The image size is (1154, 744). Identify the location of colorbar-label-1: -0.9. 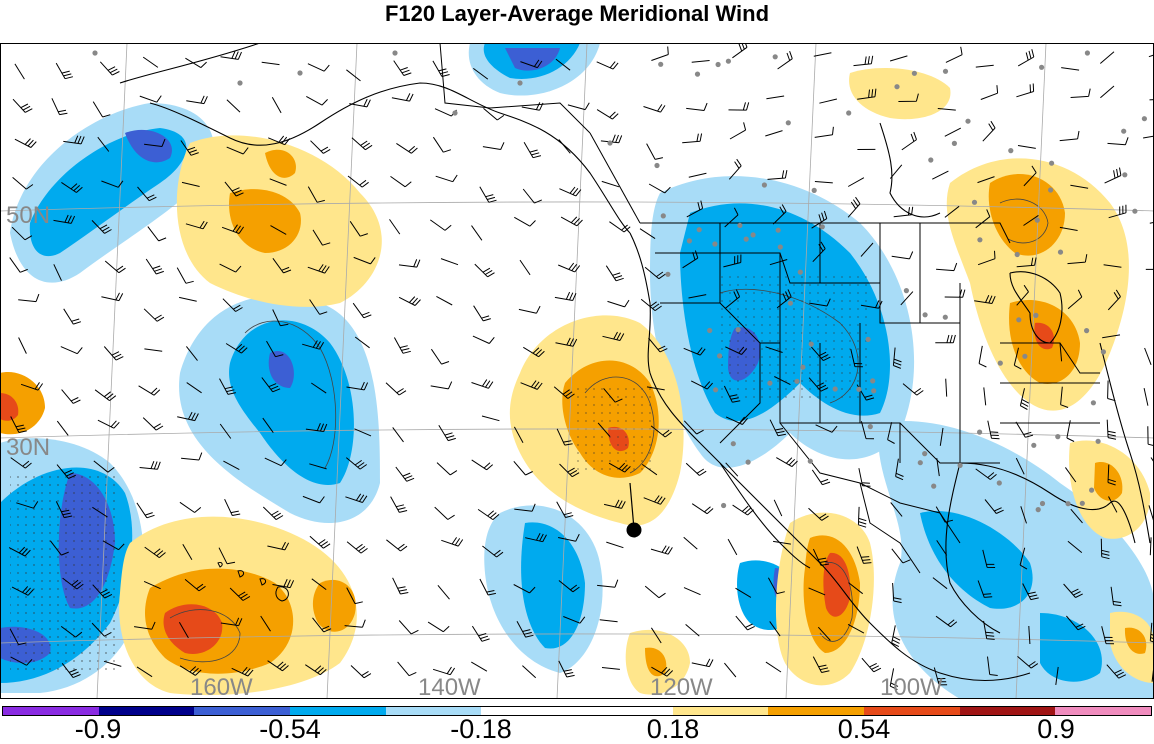
(98, 729).